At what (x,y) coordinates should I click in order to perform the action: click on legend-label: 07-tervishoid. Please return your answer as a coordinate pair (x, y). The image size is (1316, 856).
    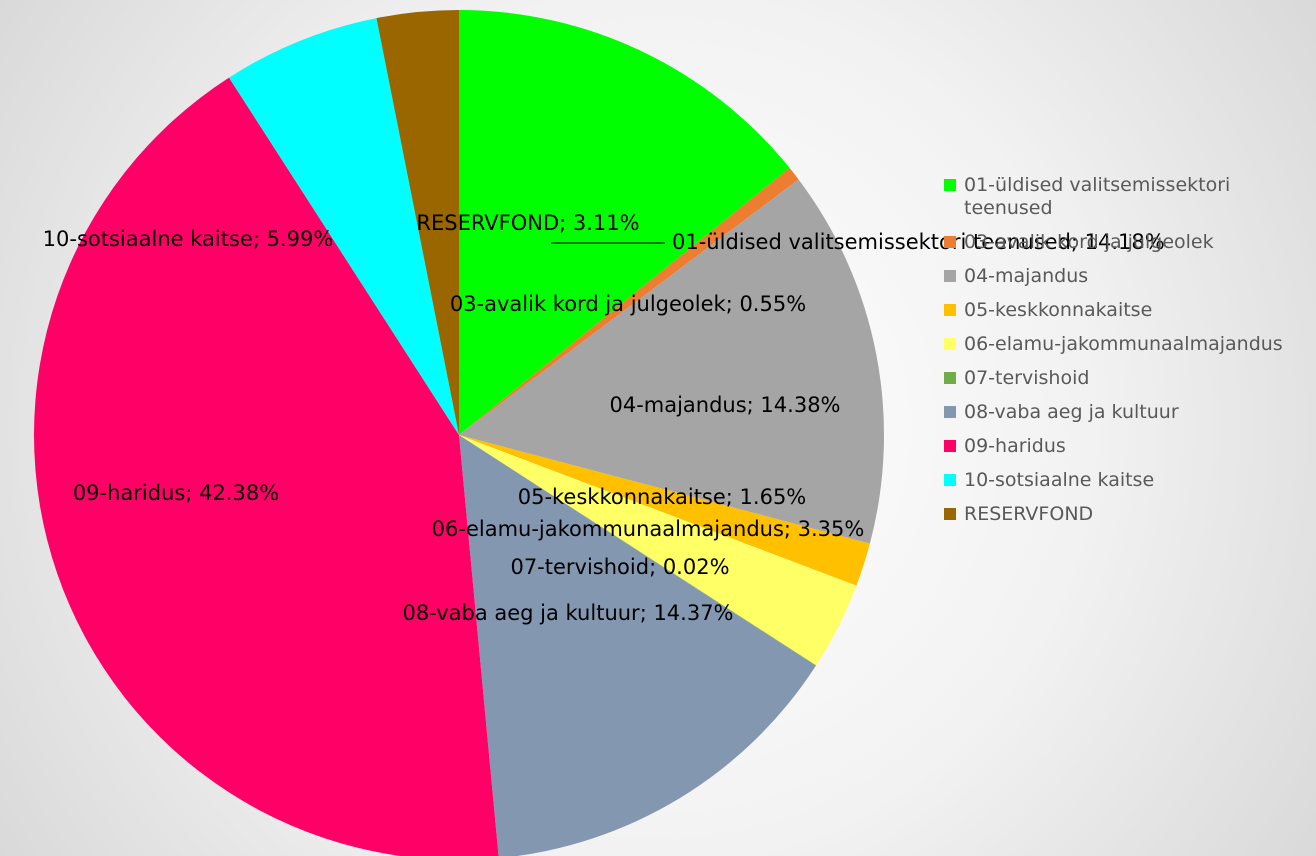
    Looking at the image, I should click on (1027, 378).